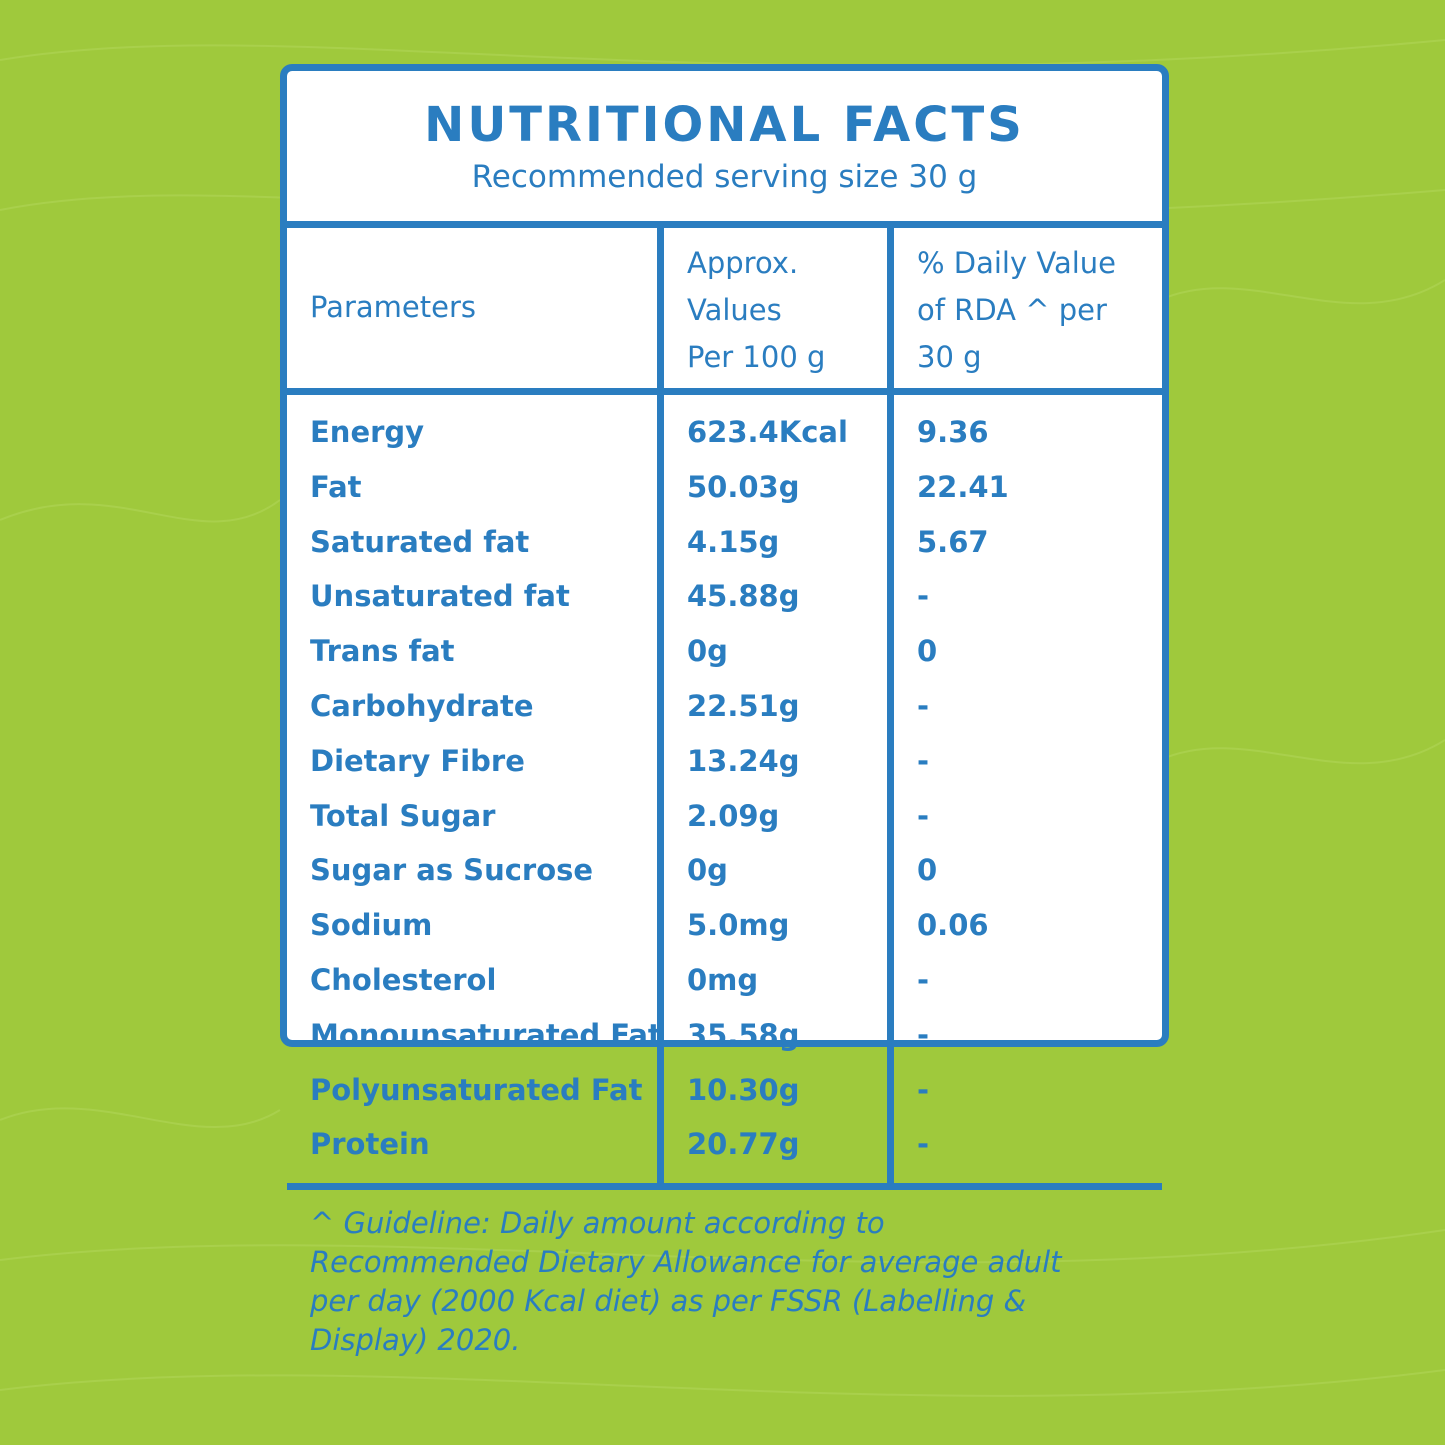 The width and height of the screenshot is (1445, 1445). Describe the element at coordinates (743, 1089) in the screenshot. I see `nutrient-value: 10.30g` at that location.